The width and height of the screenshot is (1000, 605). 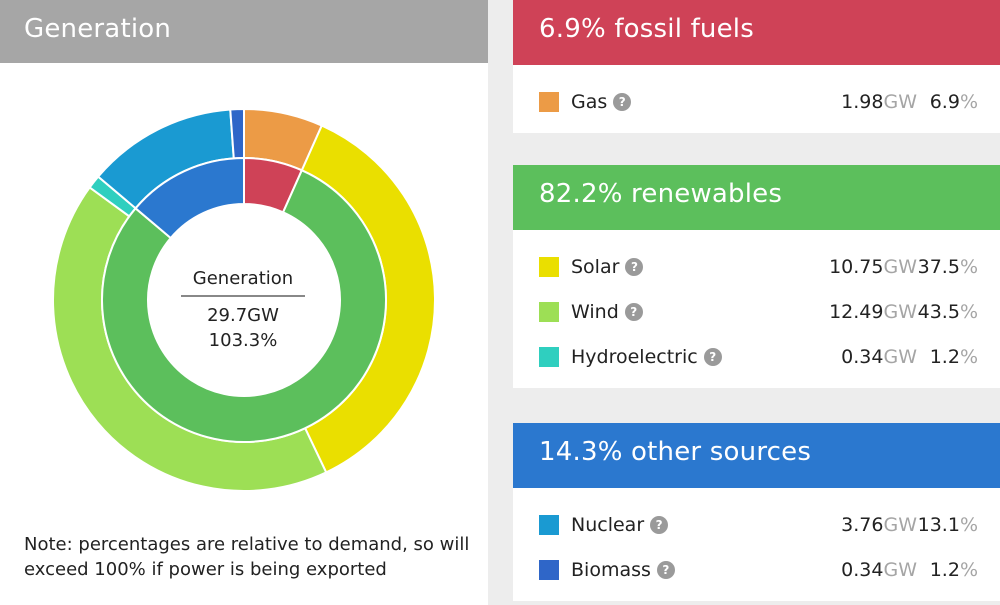 What do you see at coordinates (756, 569) in the screenshot?
I see `source-row: Biomass? 0.34GW 1.2%` at bounding box center [756, 569].